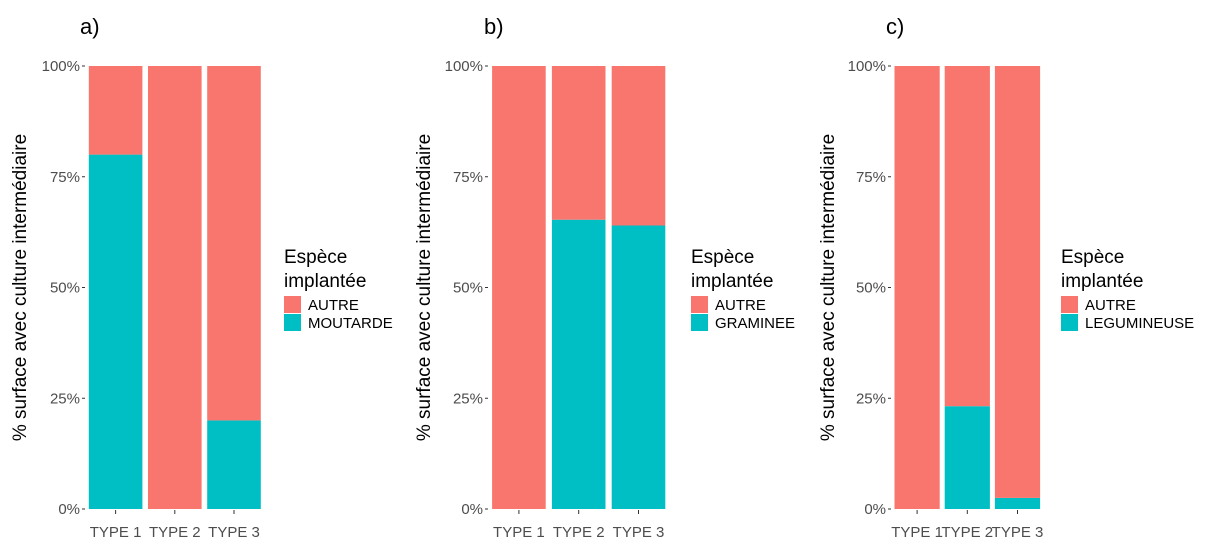 This screenshot has width=1211, height=550. I want to click on legend-key-legumineuse, so click(1069, 322).